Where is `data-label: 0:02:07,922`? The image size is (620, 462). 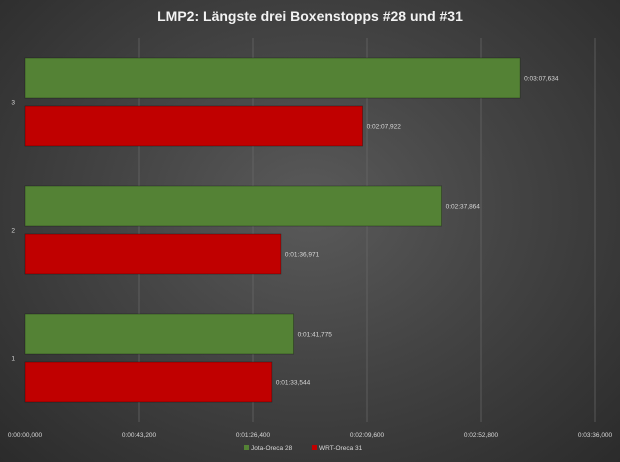
data-label: 0:02:07,922 is located at coordinates (384, 127).